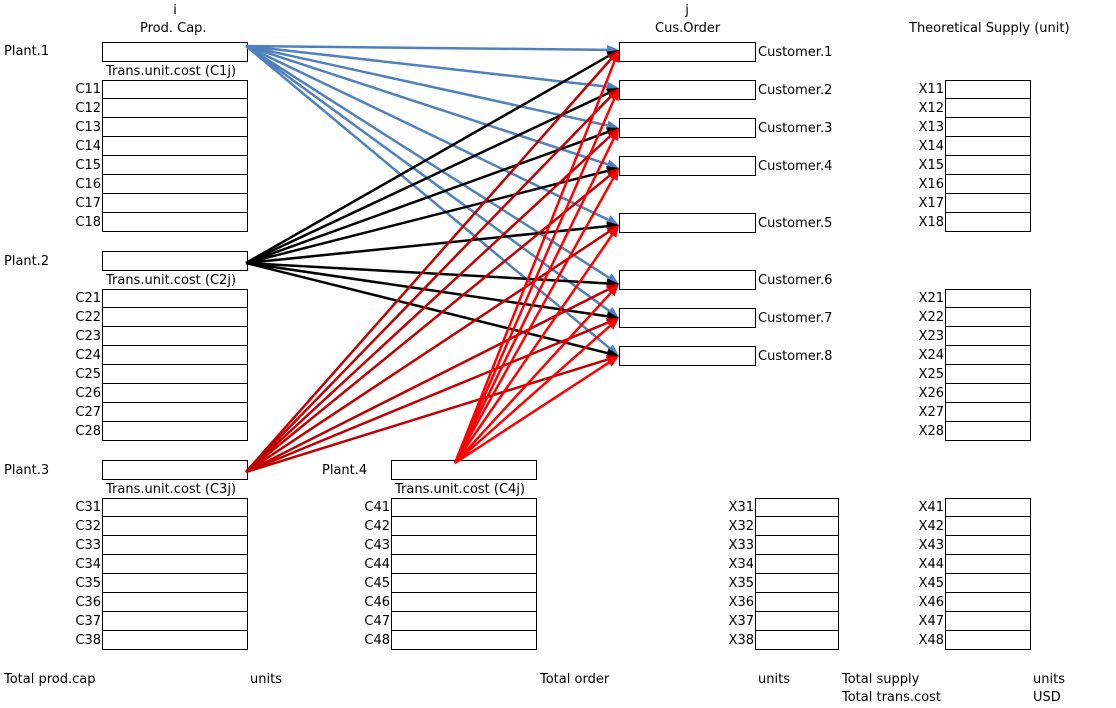 The image size is (1116, 708). What do you see at coordinates (687, 223) in the screenshot?
I see `customer-5-order-input` at bounding box center [687, 223].